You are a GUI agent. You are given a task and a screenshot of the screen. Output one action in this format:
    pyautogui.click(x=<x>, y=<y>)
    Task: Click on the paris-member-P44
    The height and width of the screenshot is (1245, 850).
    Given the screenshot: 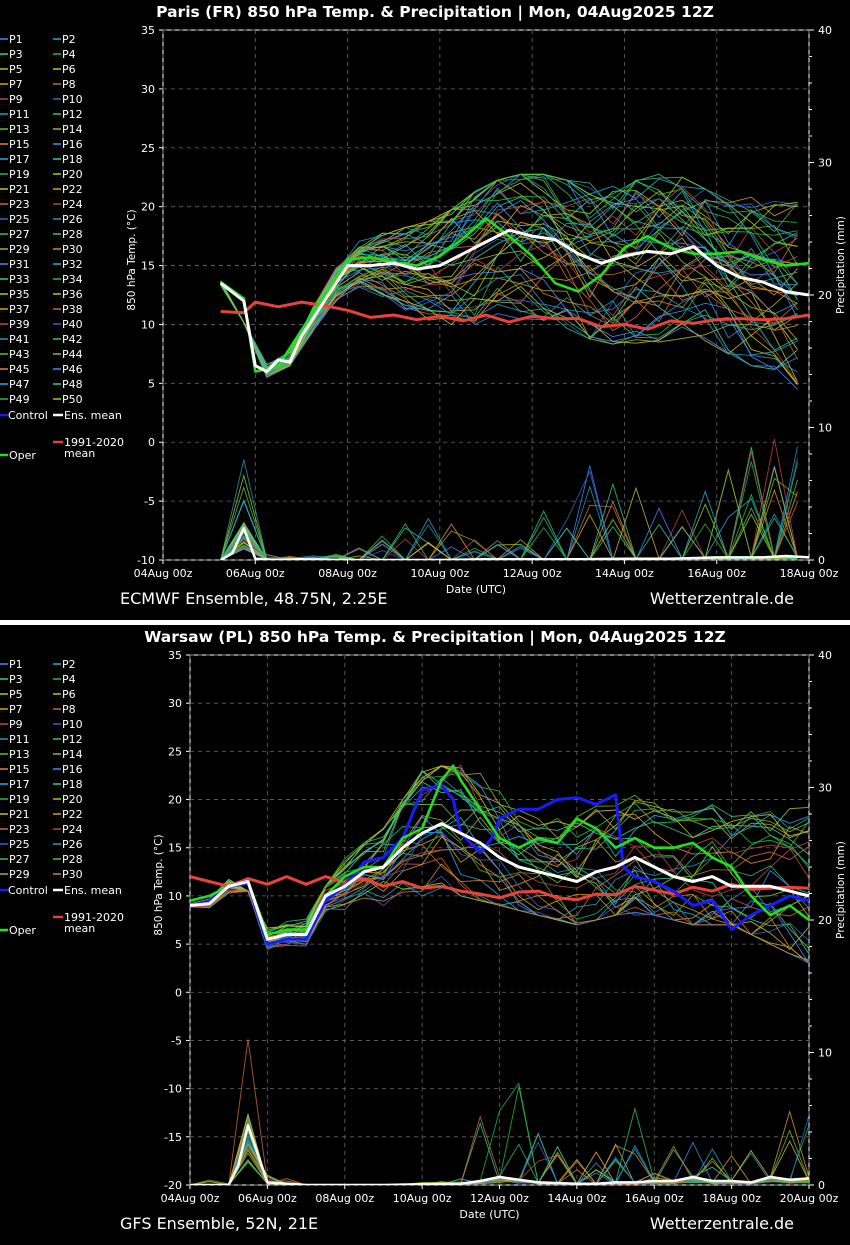 What is the action you would take?
    pyautogui.click(x=509, y=324)
    